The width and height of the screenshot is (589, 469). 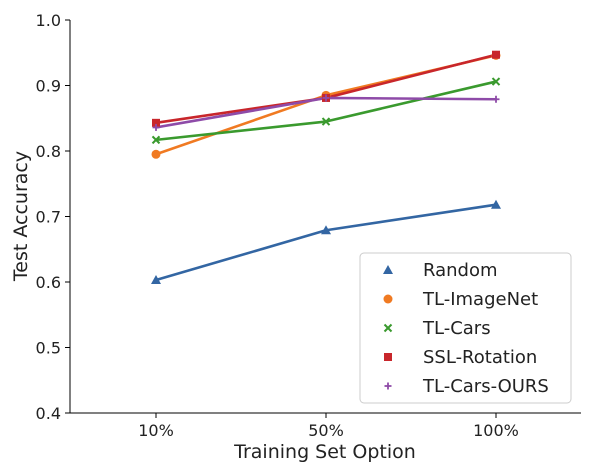 I want to click on legend-item-tl-cars-ours: TL-Cars-OURS, so click(x=466, y=386).